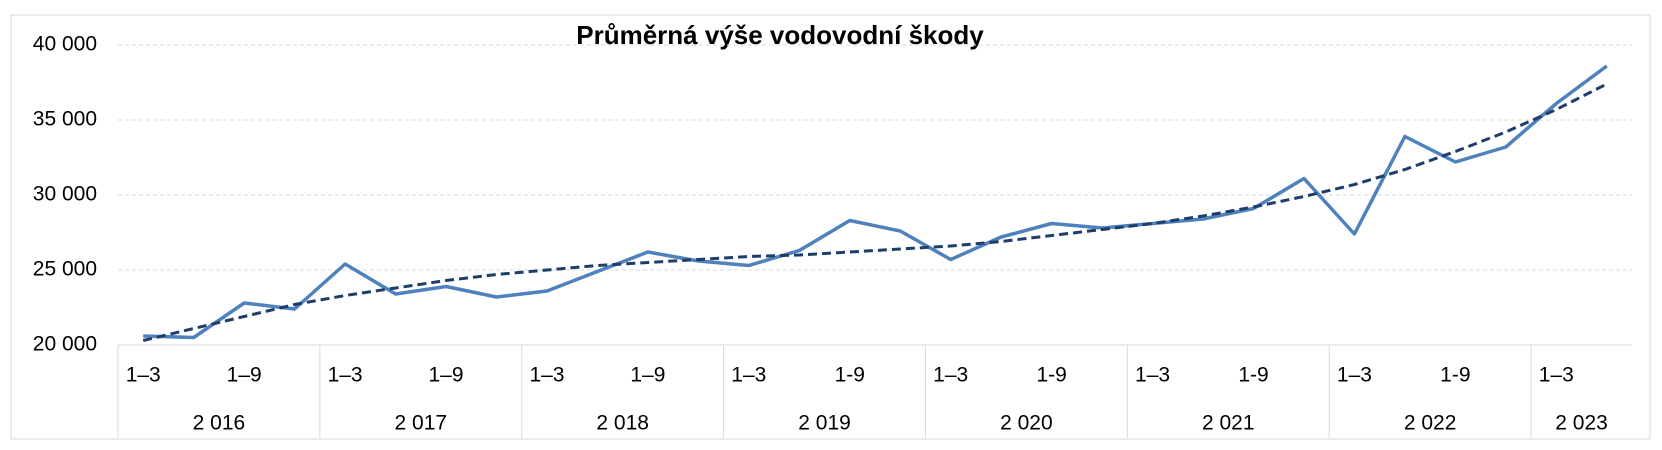 The width and height of the screenshot is (1662, 450). What do you see at coordinates (1581, 423) in the screenshot?
I see `x-group-label: 2 023` at bounding box center [1581, 423].